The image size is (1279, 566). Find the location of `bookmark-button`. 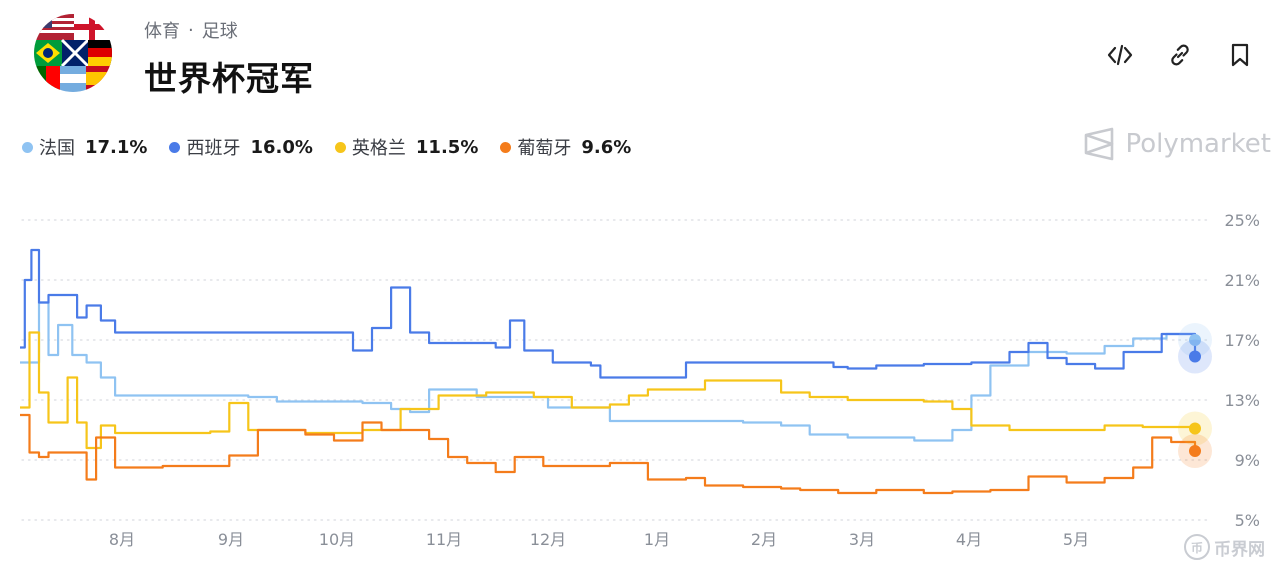

bookmark-button is located at coordinates (1240, 55).